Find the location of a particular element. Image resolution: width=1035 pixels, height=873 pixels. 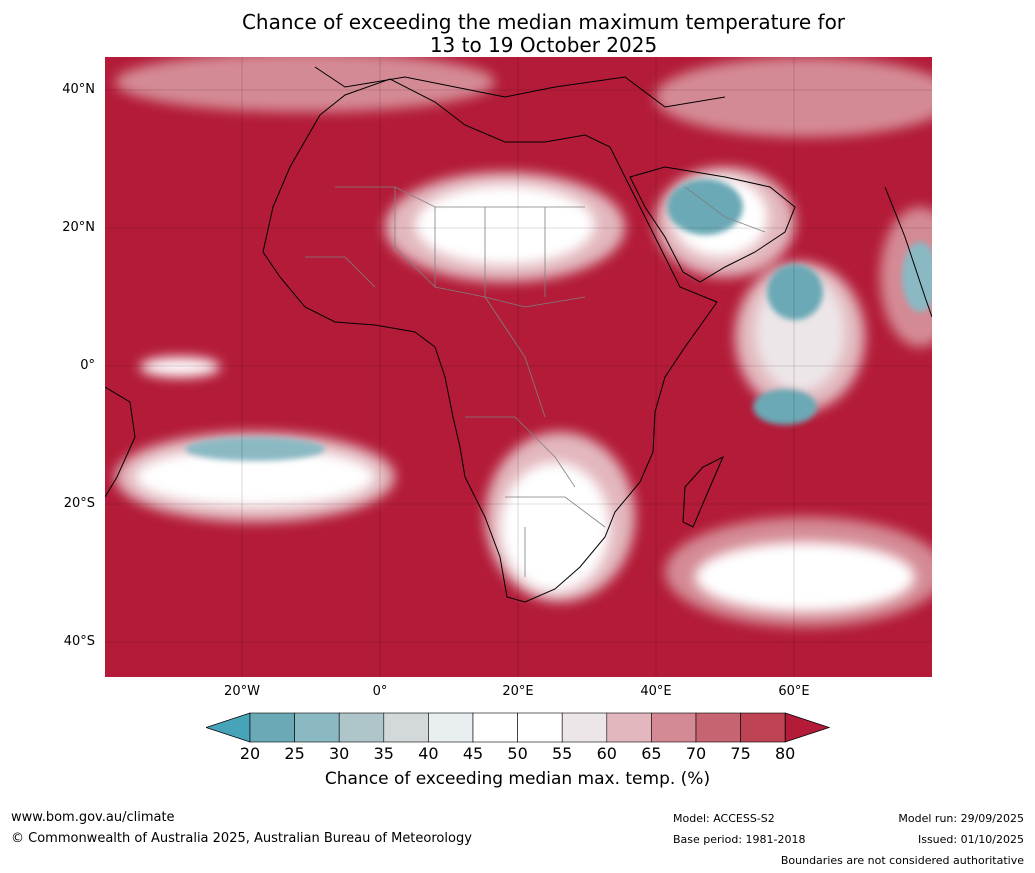

colorbar is located at coordinates (518, 727).